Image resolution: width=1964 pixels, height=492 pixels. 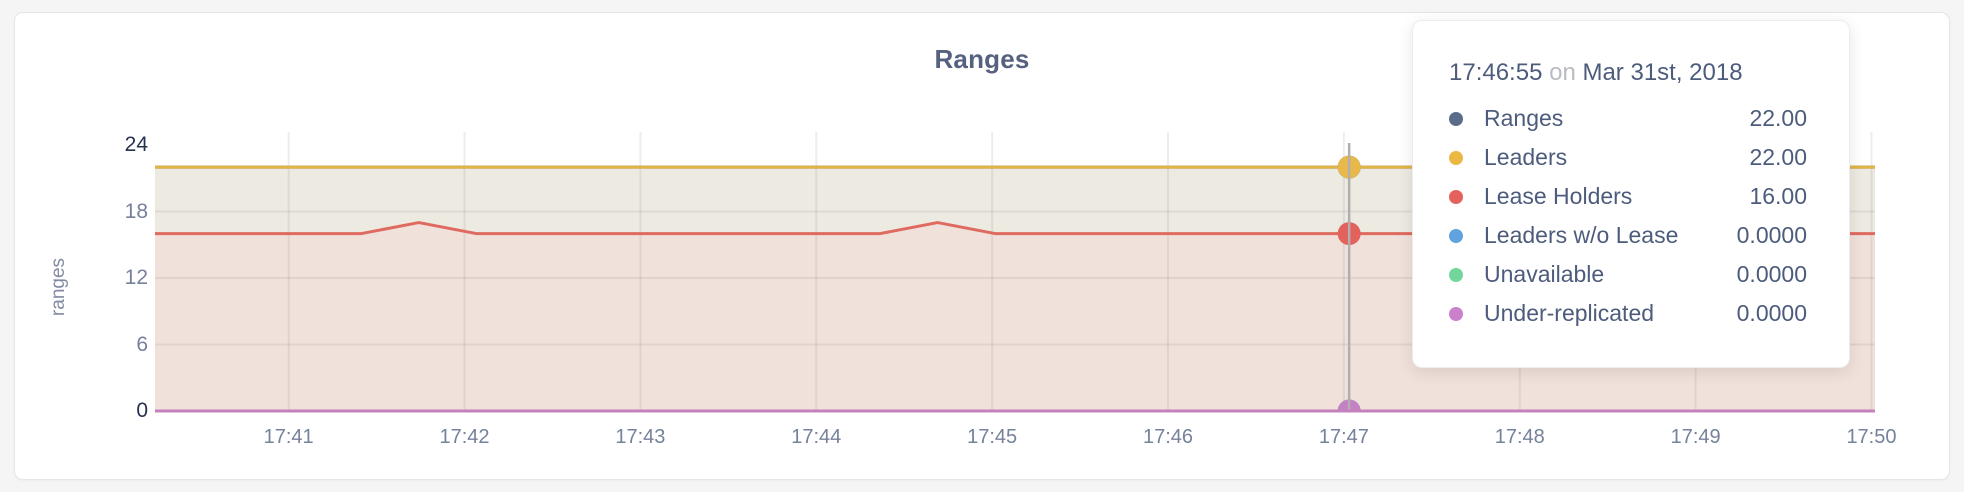 What do you see at coordinates (1558, 196) in the screenshot?
I see `legend-series-label: Lease Holders` at bounding box center [1558, 196].